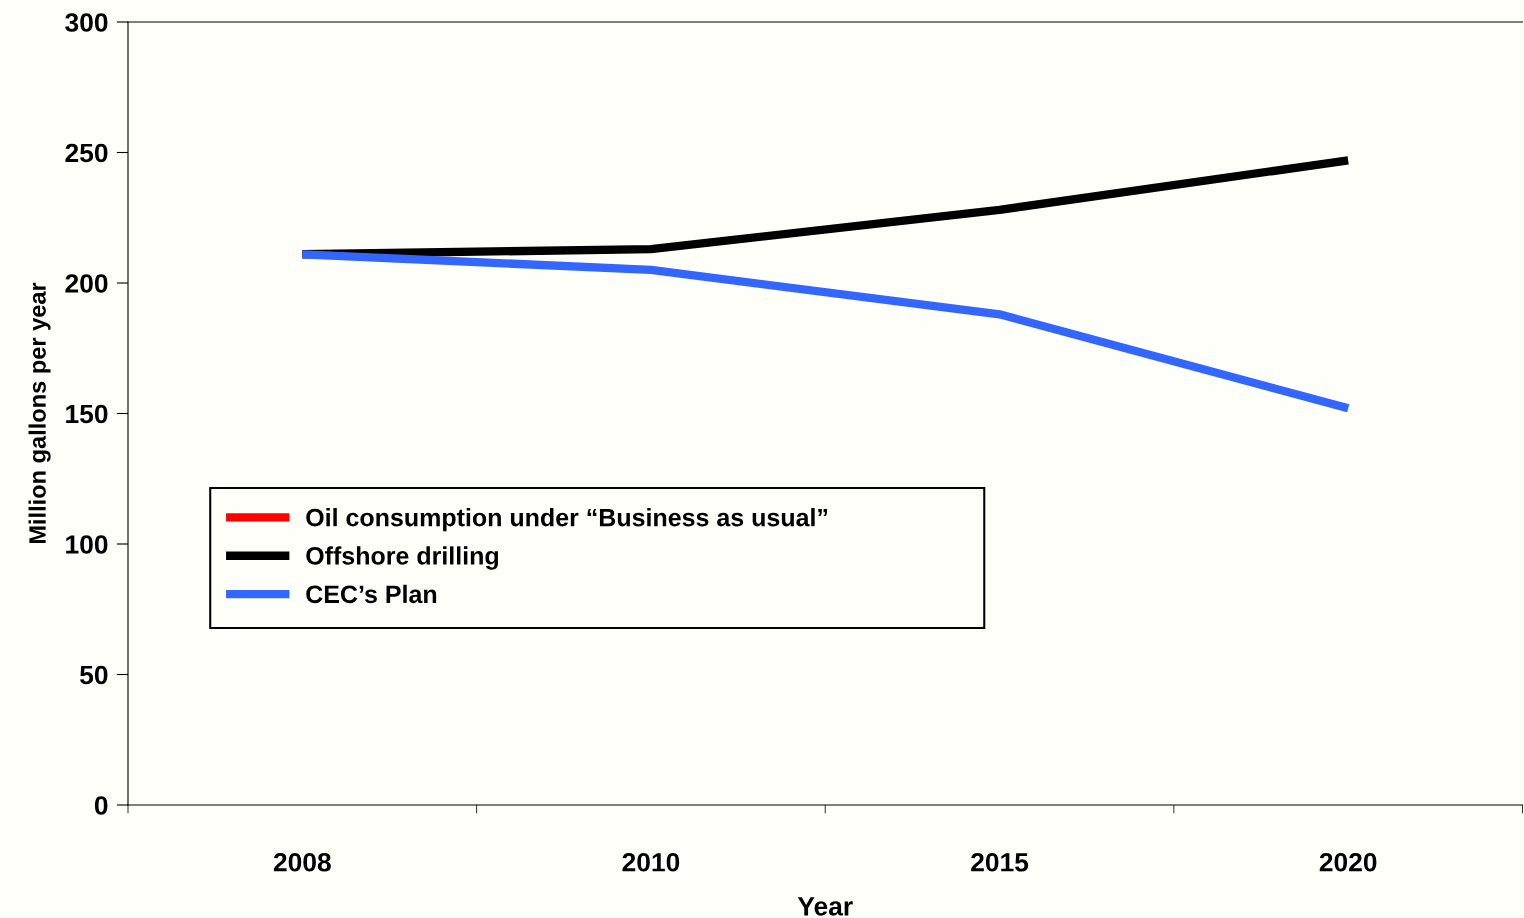  I want to click on y-tick-label: 100, so click(87, 544).